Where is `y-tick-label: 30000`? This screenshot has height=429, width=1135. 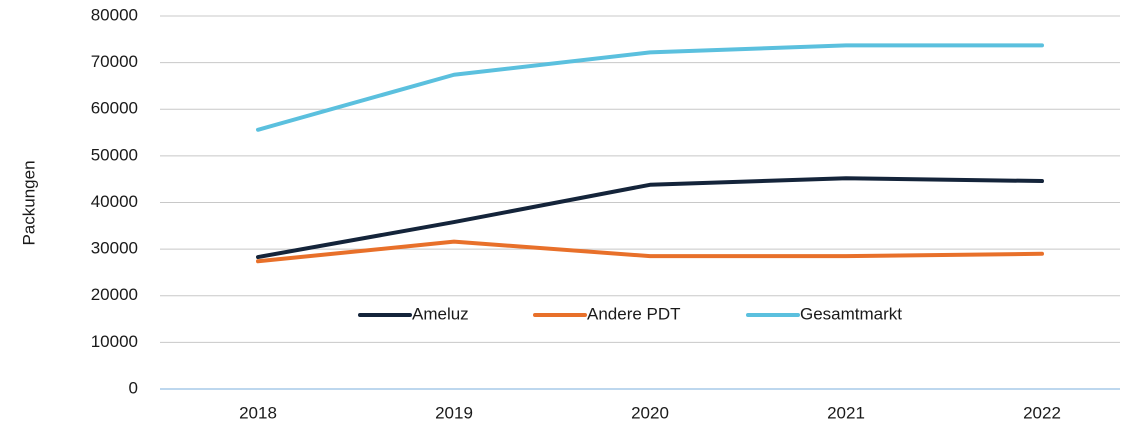
y-tick-label: 30000 is located at coordinates (114, 248).